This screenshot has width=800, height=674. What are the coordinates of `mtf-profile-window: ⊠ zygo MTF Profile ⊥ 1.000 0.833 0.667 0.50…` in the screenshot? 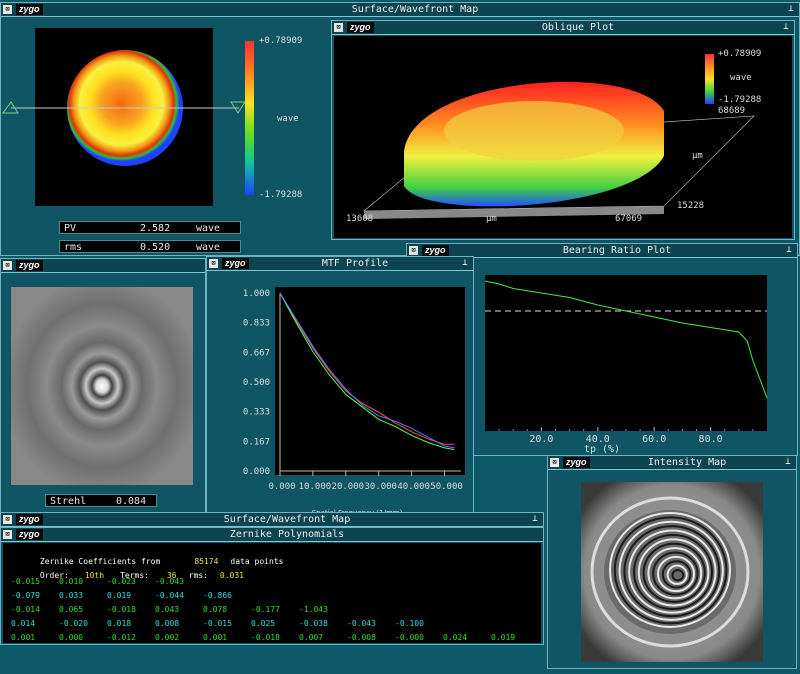 It's located at (340, 387).